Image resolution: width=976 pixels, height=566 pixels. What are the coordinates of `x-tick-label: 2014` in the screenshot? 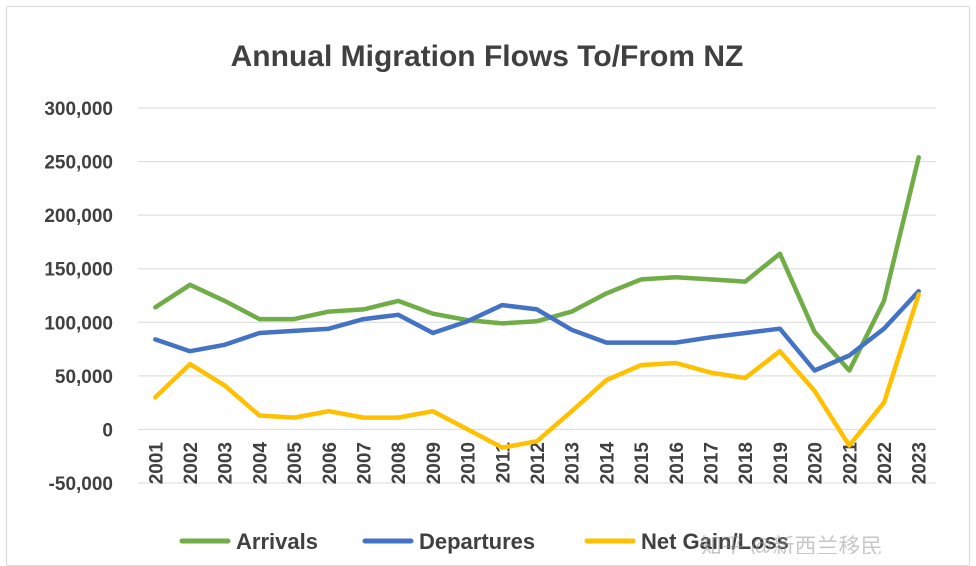 It's located at (607, 463).